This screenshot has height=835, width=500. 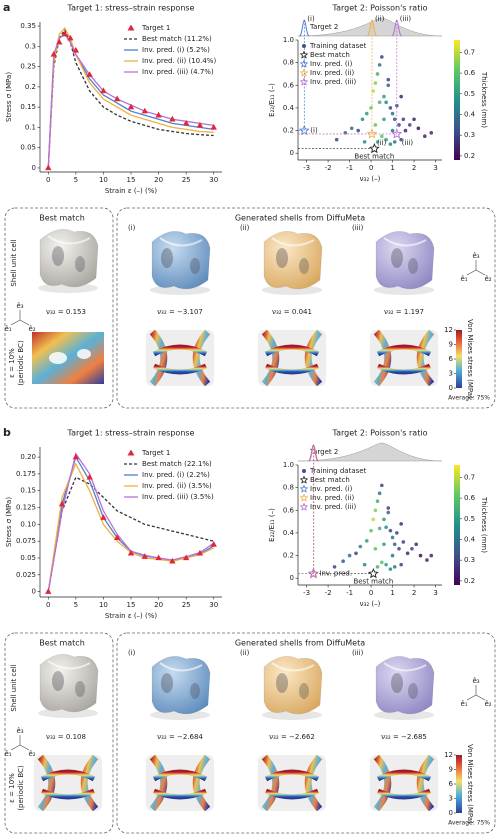 What do you see at coordinates (469, 52) in the screenshot?
I see `colorbar-tick-label: 0.7` at bounding box center [469, 52].